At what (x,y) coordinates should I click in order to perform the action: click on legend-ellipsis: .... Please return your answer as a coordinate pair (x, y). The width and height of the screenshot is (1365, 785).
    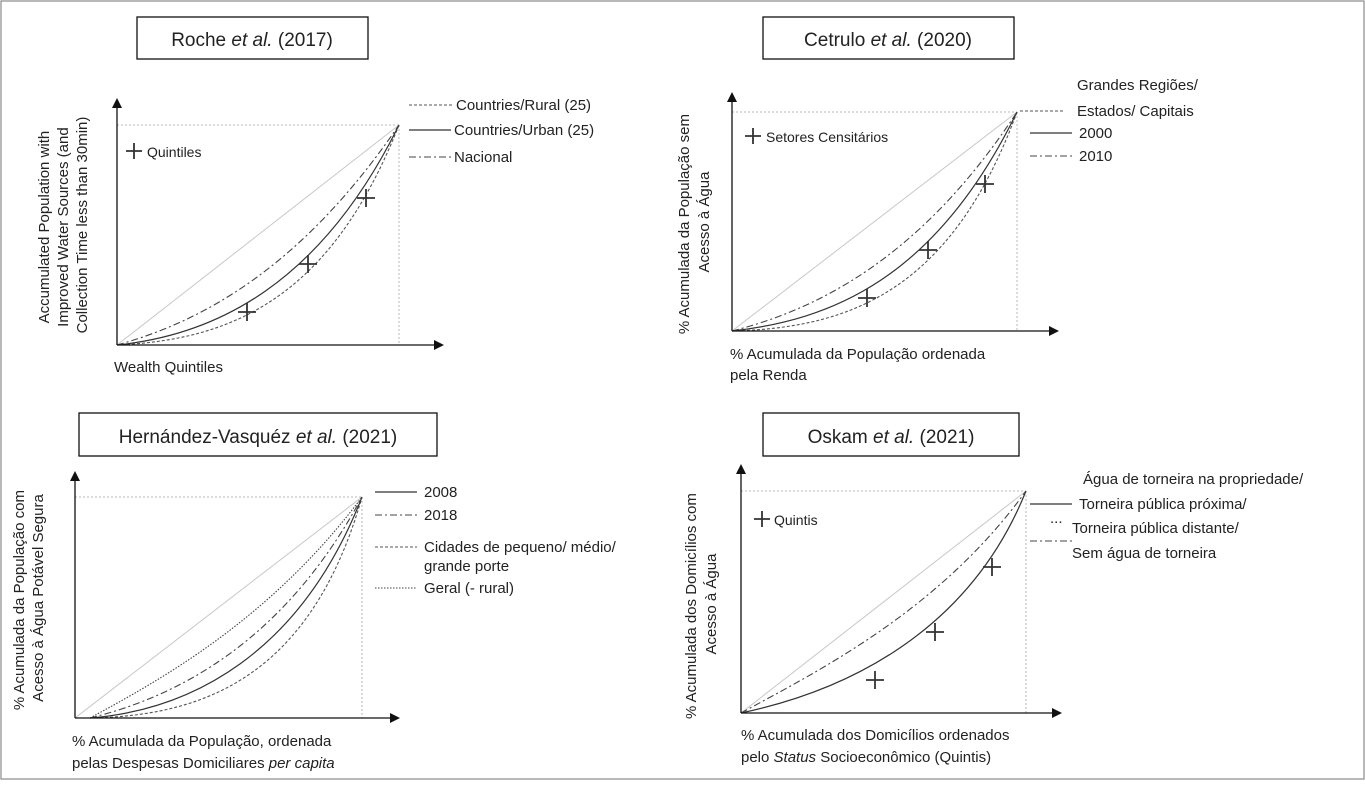
    Looking at the image, I should click on (1056, 518).